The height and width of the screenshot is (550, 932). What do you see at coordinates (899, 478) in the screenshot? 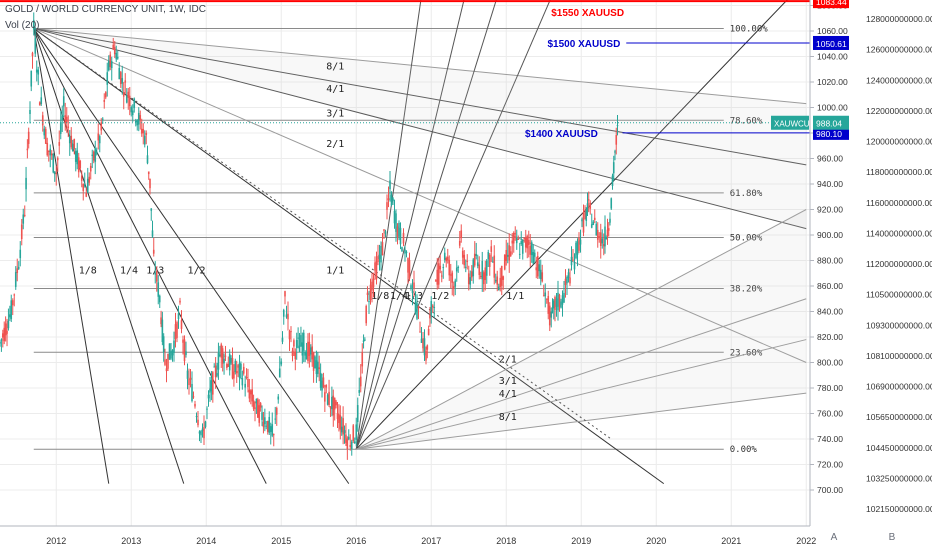
I see `y-right-tick-label: 103250000000.00` at bounding box center [899, 478].